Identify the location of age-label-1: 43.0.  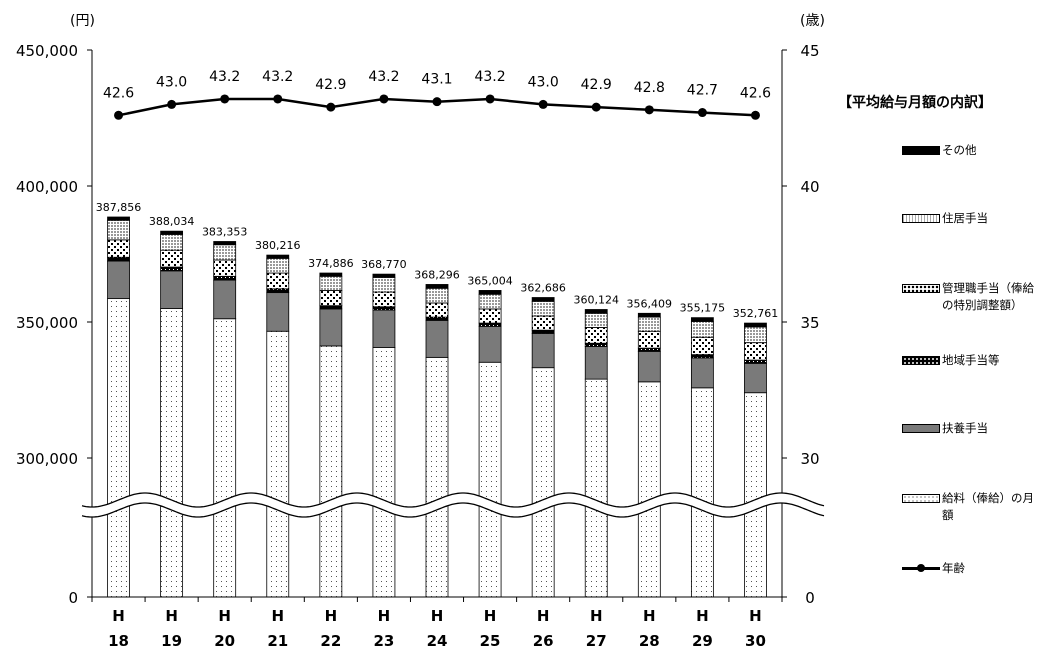
(171, 82).